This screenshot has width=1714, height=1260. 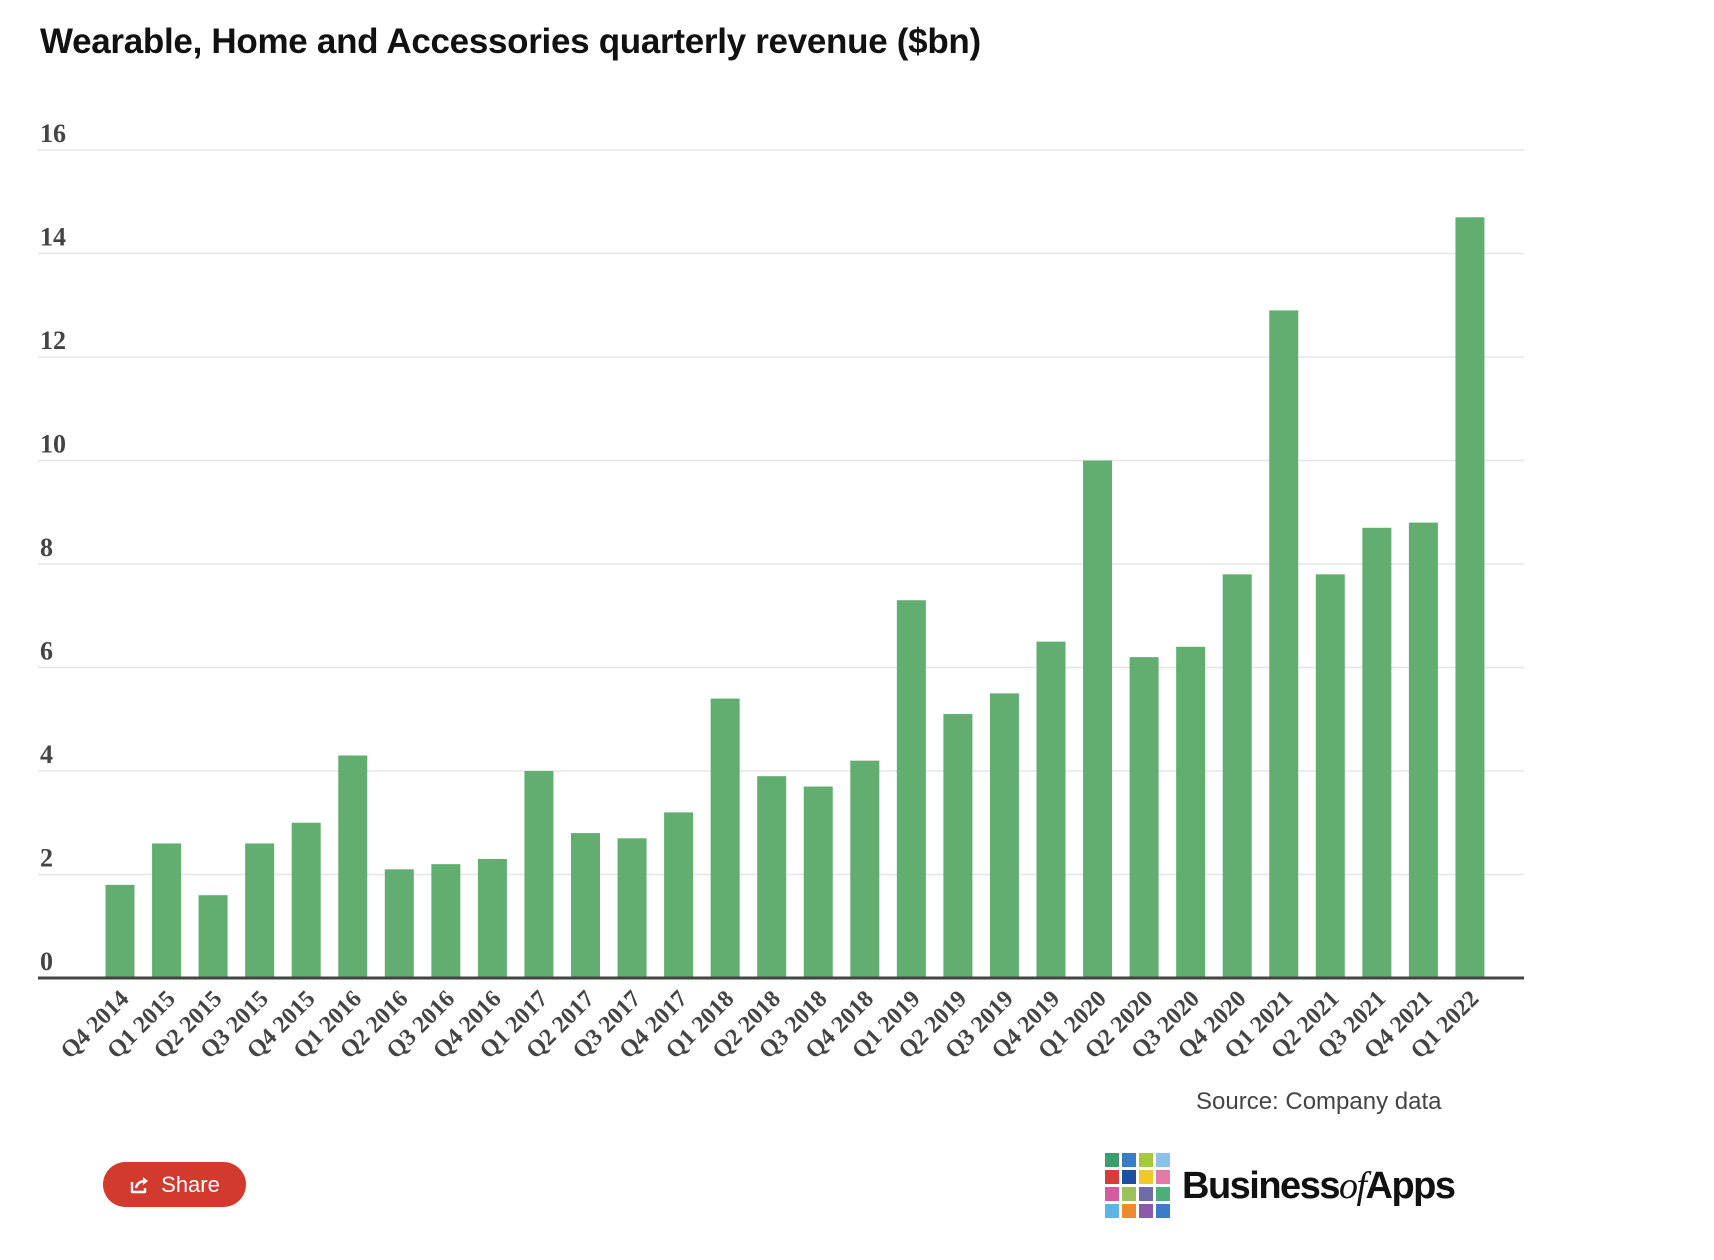 What do you see at coordinates (1261, 1185) in the screenshot?
I see `logo-text-business: Business` at bounding box center [1261, 1185].